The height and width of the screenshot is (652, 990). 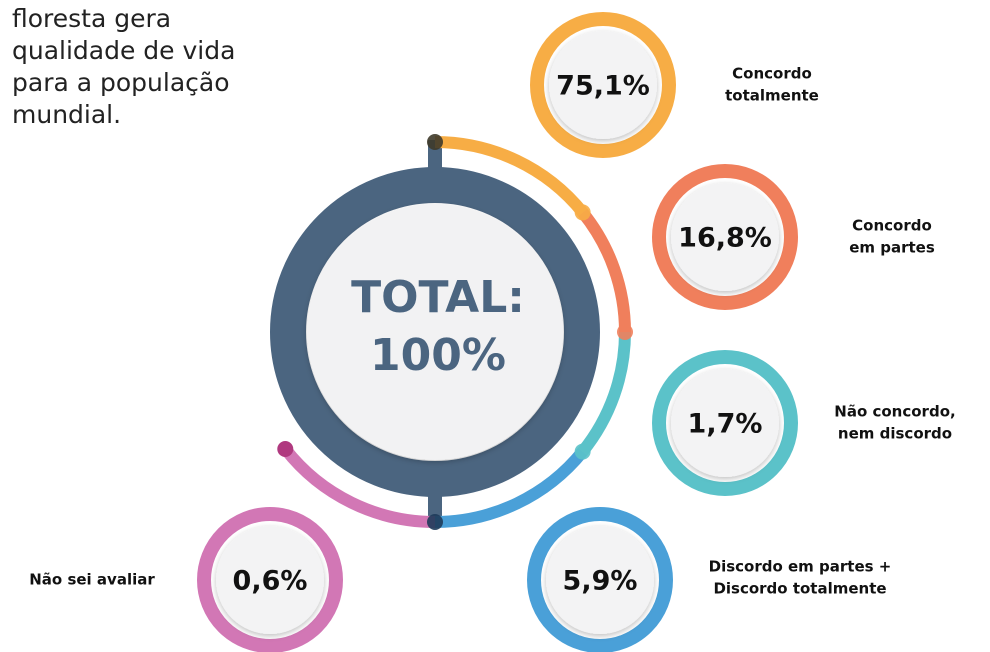 What do you see at coordinates (66, 114) in the screenshot?
I see `intro-line: mundial.` at bounding box center [66, 114].